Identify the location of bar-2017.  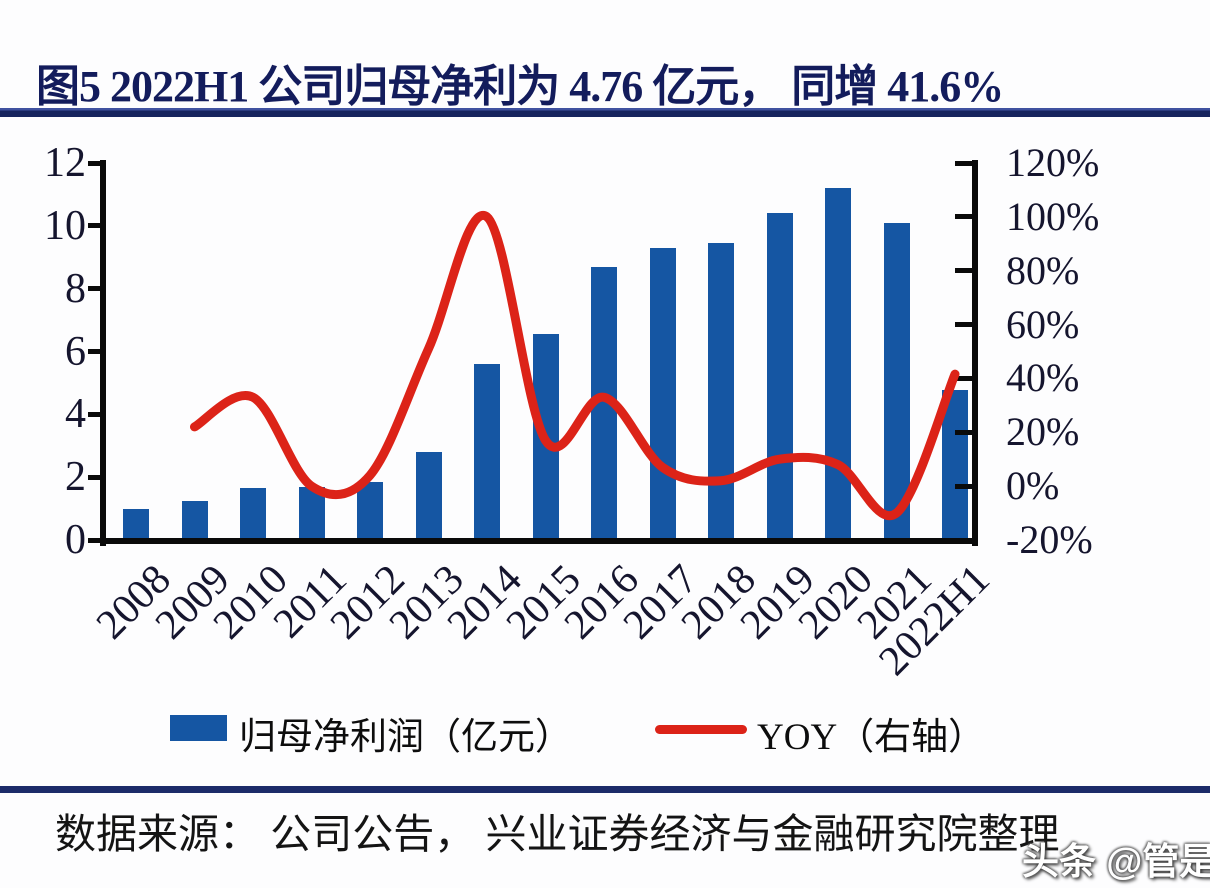
(662, 393).